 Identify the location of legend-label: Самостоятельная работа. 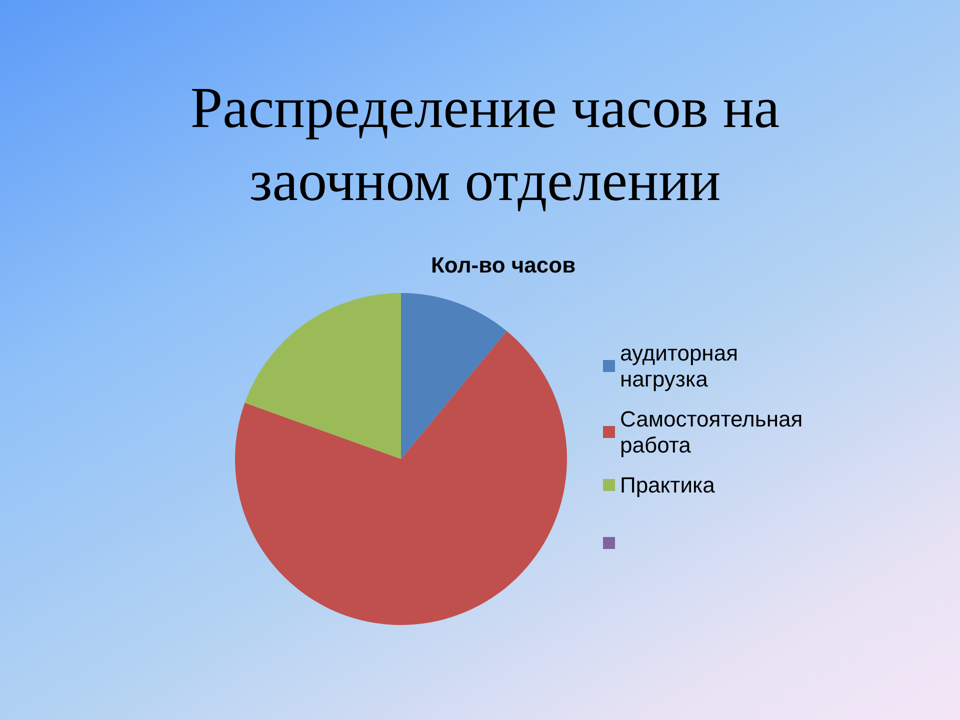
(714, 432).